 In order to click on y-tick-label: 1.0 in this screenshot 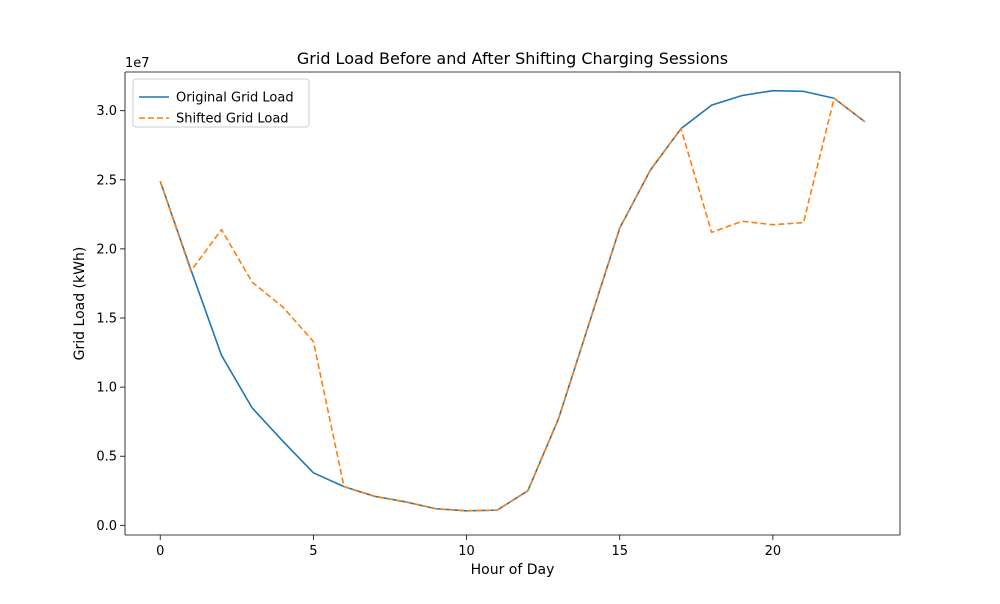, I will do `click(106, 388)`.